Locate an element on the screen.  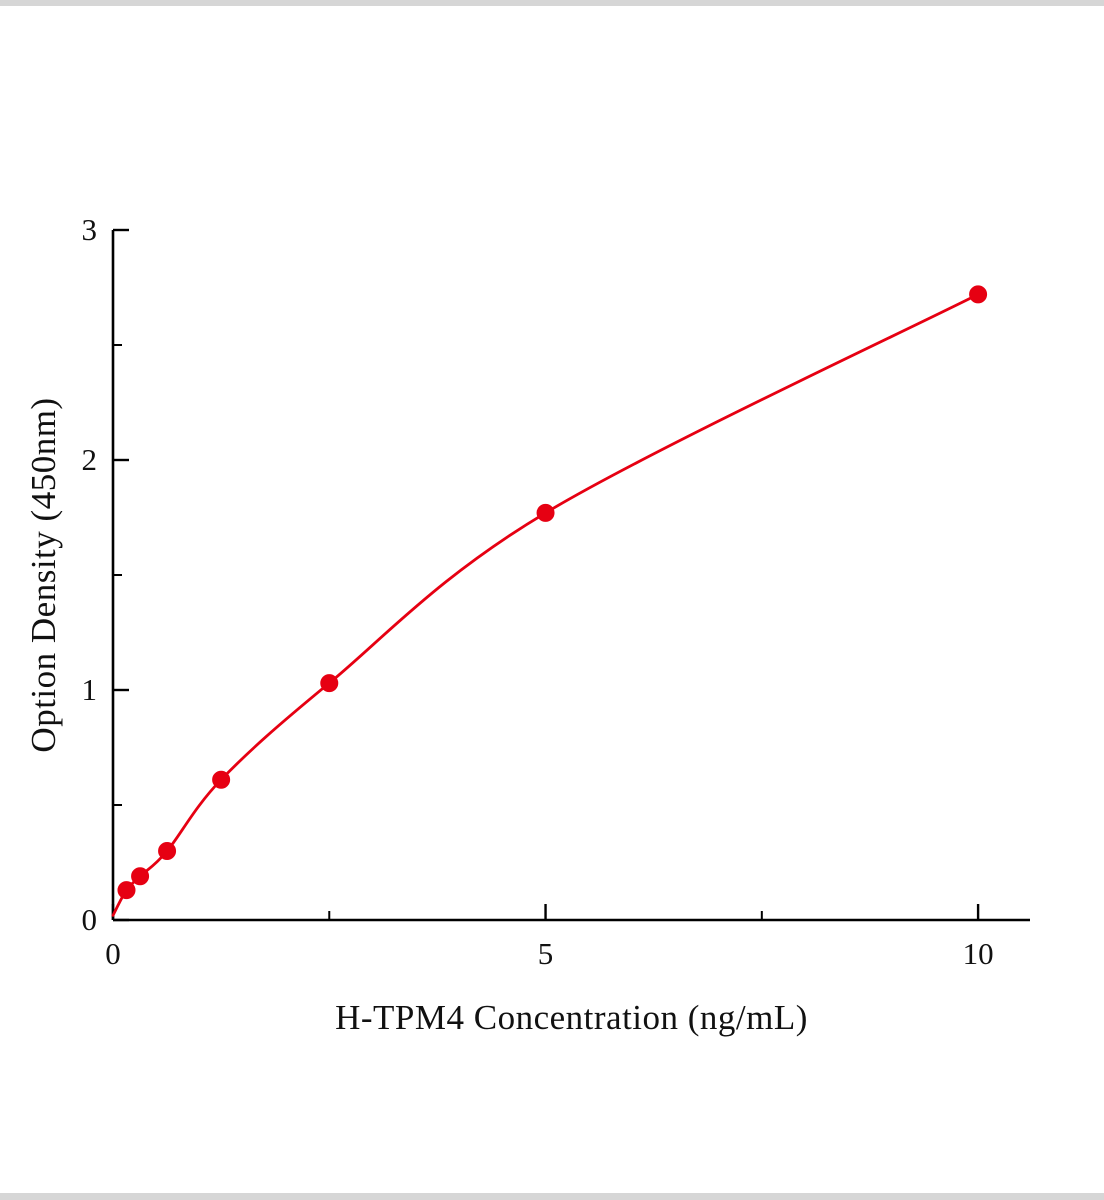
bottom-edge-strip is located at coordinates (552, 1196).